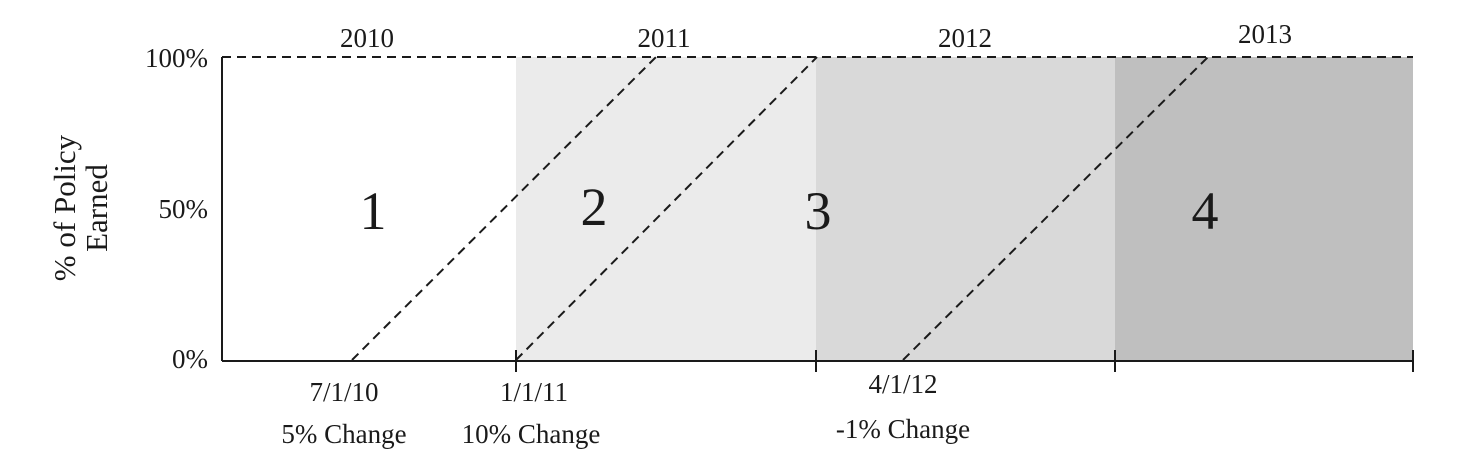 This screenshot has width=1482, height=474. Describe the element at coordinates (664, 38) in the screenshot. I see `year-label-2011: 2011` at that location.